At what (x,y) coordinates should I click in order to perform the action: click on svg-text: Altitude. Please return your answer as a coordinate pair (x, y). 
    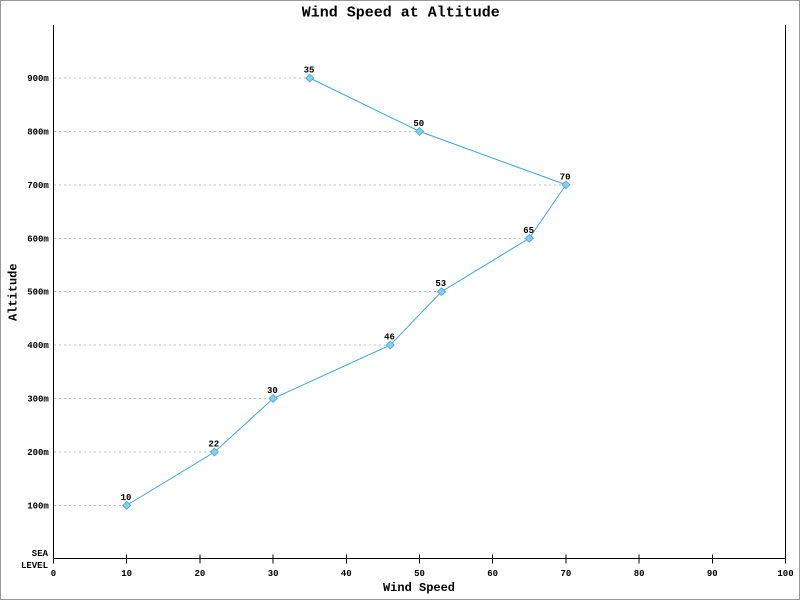
    Looking at the image, I should click on (14, 292).